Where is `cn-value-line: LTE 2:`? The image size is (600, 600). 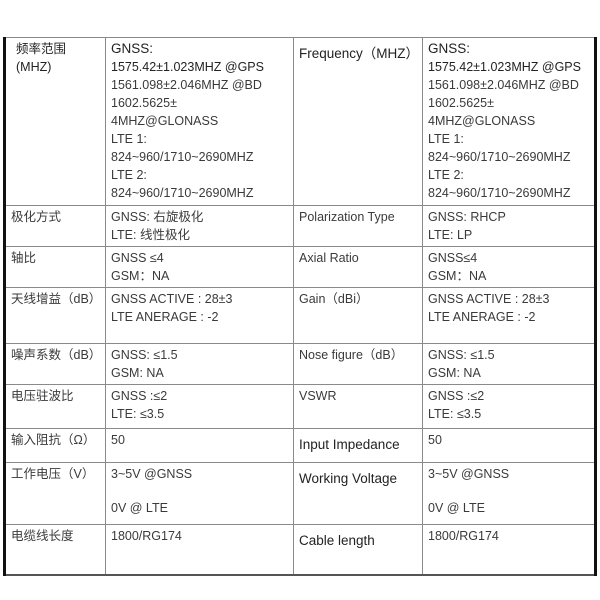
cn-value-line: LTE 2: is located at coordinates (129, 175).